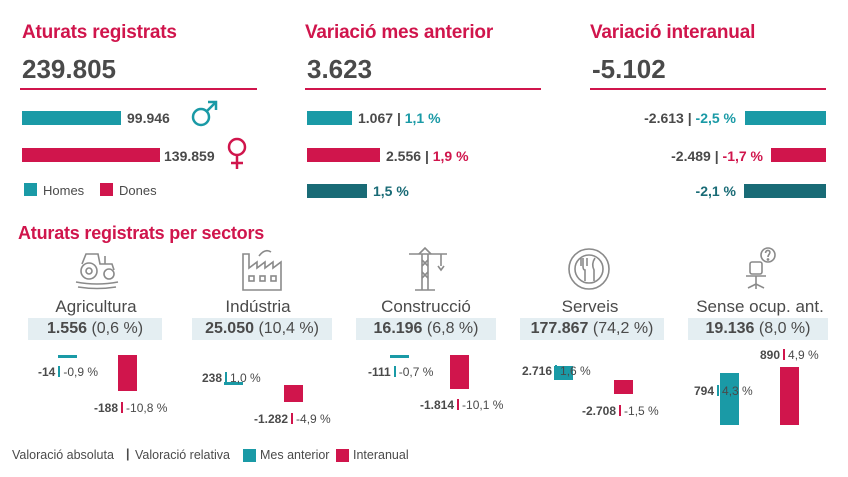 Image resolution: width=848 pixels, height=477 pixels. Describe the element at coordinates (249, 455) in the screenshot. I see `legend-month-swatch` at that location.